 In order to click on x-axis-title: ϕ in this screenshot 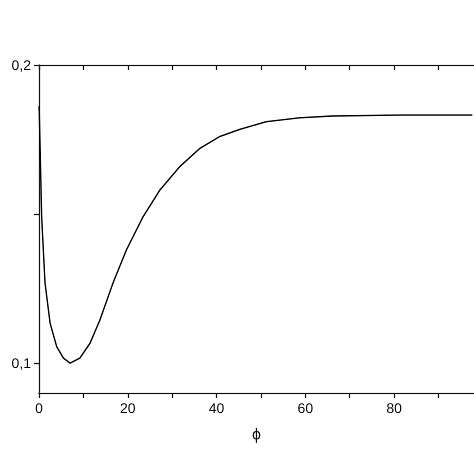, I will do `click(257, 435)`.